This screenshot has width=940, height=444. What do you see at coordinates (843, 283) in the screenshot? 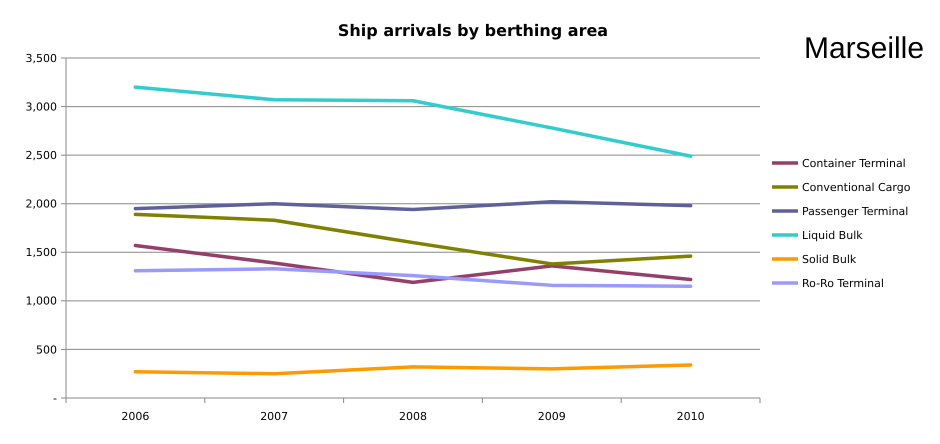
I see `legend-label: Ro-Ro Terminal` at bounding box center [843, 283].